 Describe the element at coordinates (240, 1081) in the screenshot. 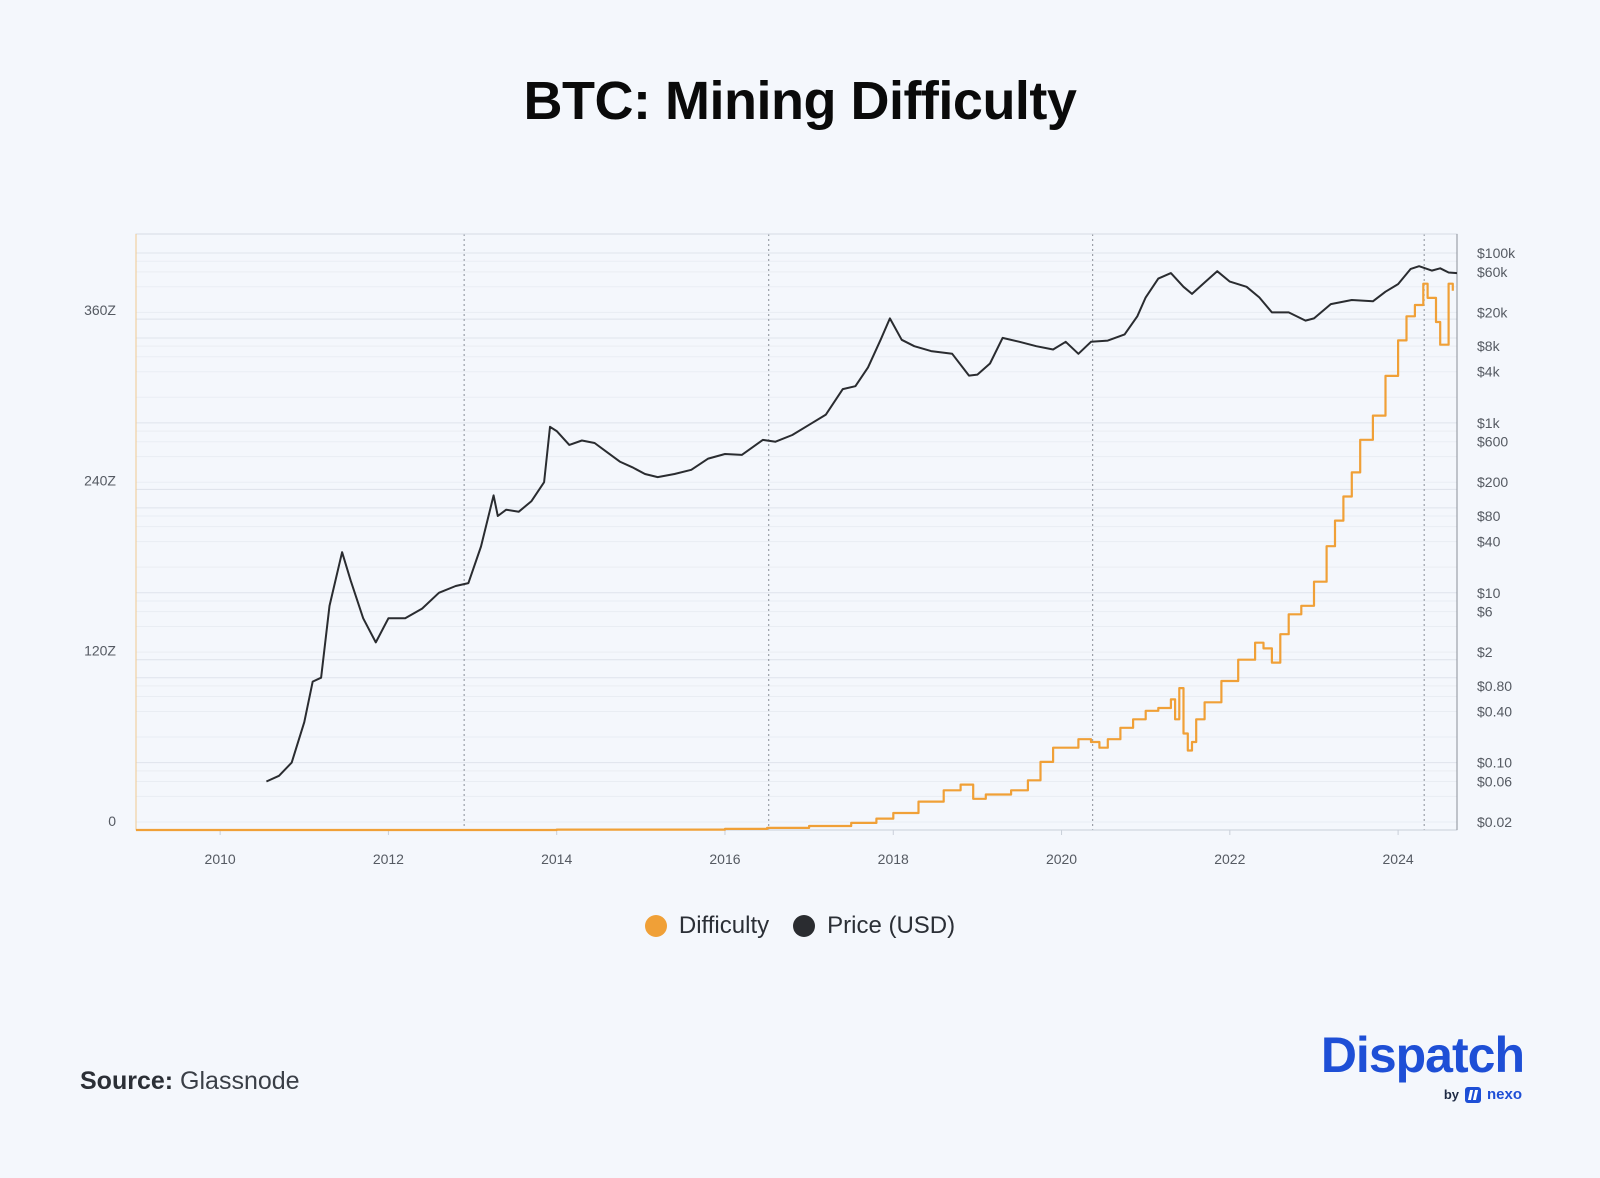

I see `source-value: Glassnode` at that location.